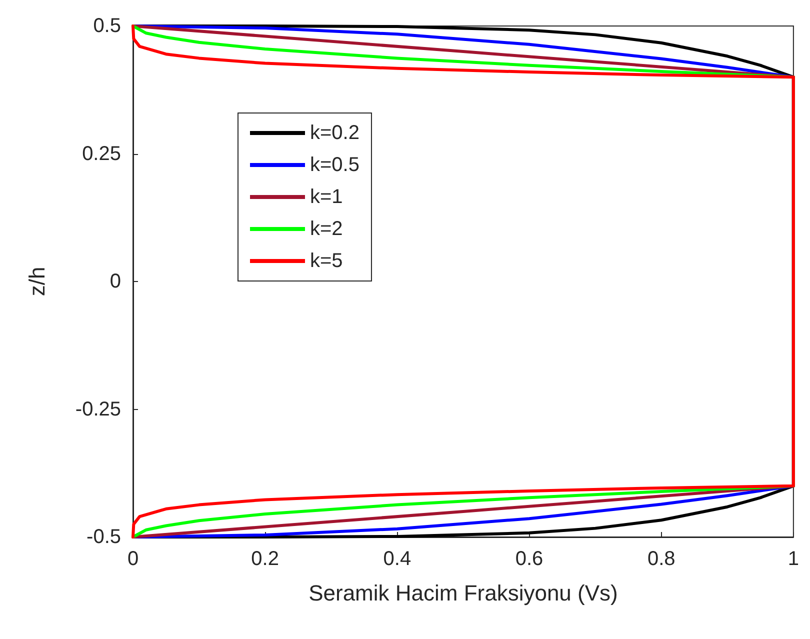 Image resolution: width=810 pixels, height=639 pixels. I want to click on y-tick-label: 0.5, so click(107, 26).